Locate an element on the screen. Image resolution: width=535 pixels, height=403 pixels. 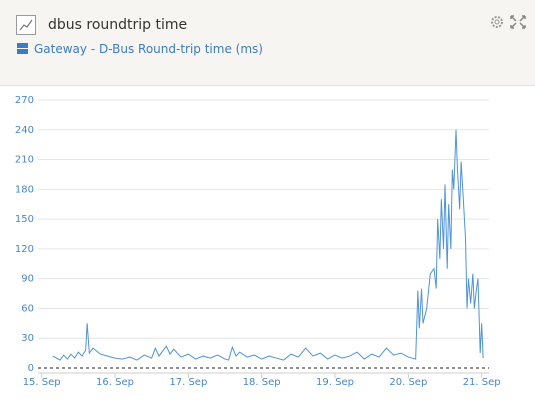
y-tick-label: 0 is located at coordinates (31, 368).